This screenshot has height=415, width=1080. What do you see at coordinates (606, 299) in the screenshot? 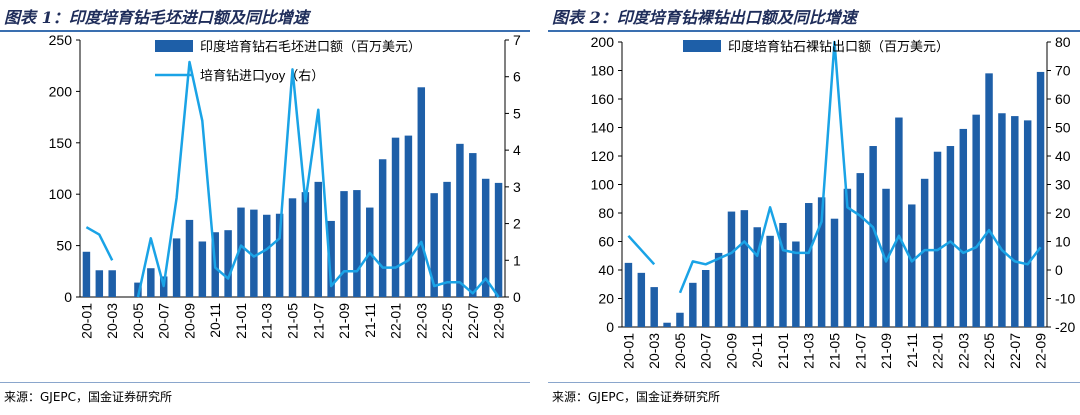
I see `left-tick-label: 20` at bounding box center [606, 299].